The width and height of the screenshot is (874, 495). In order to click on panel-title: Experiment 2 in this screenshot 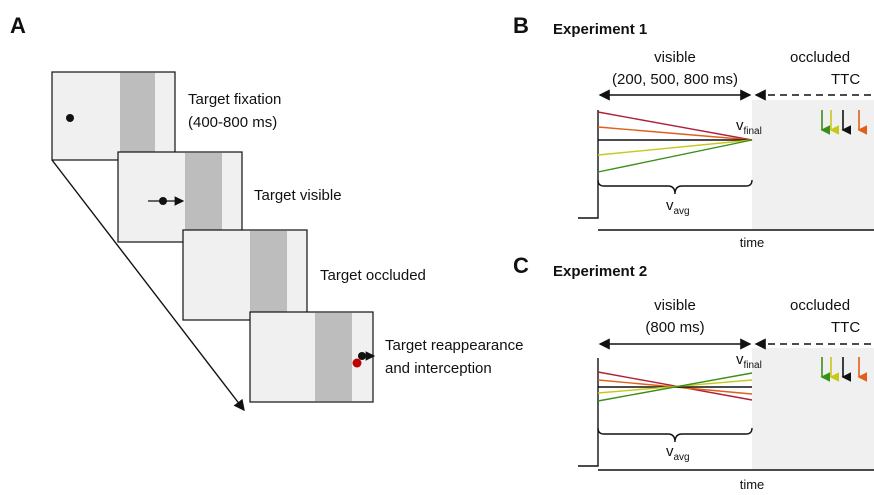, I will do `click(600, 271)`.